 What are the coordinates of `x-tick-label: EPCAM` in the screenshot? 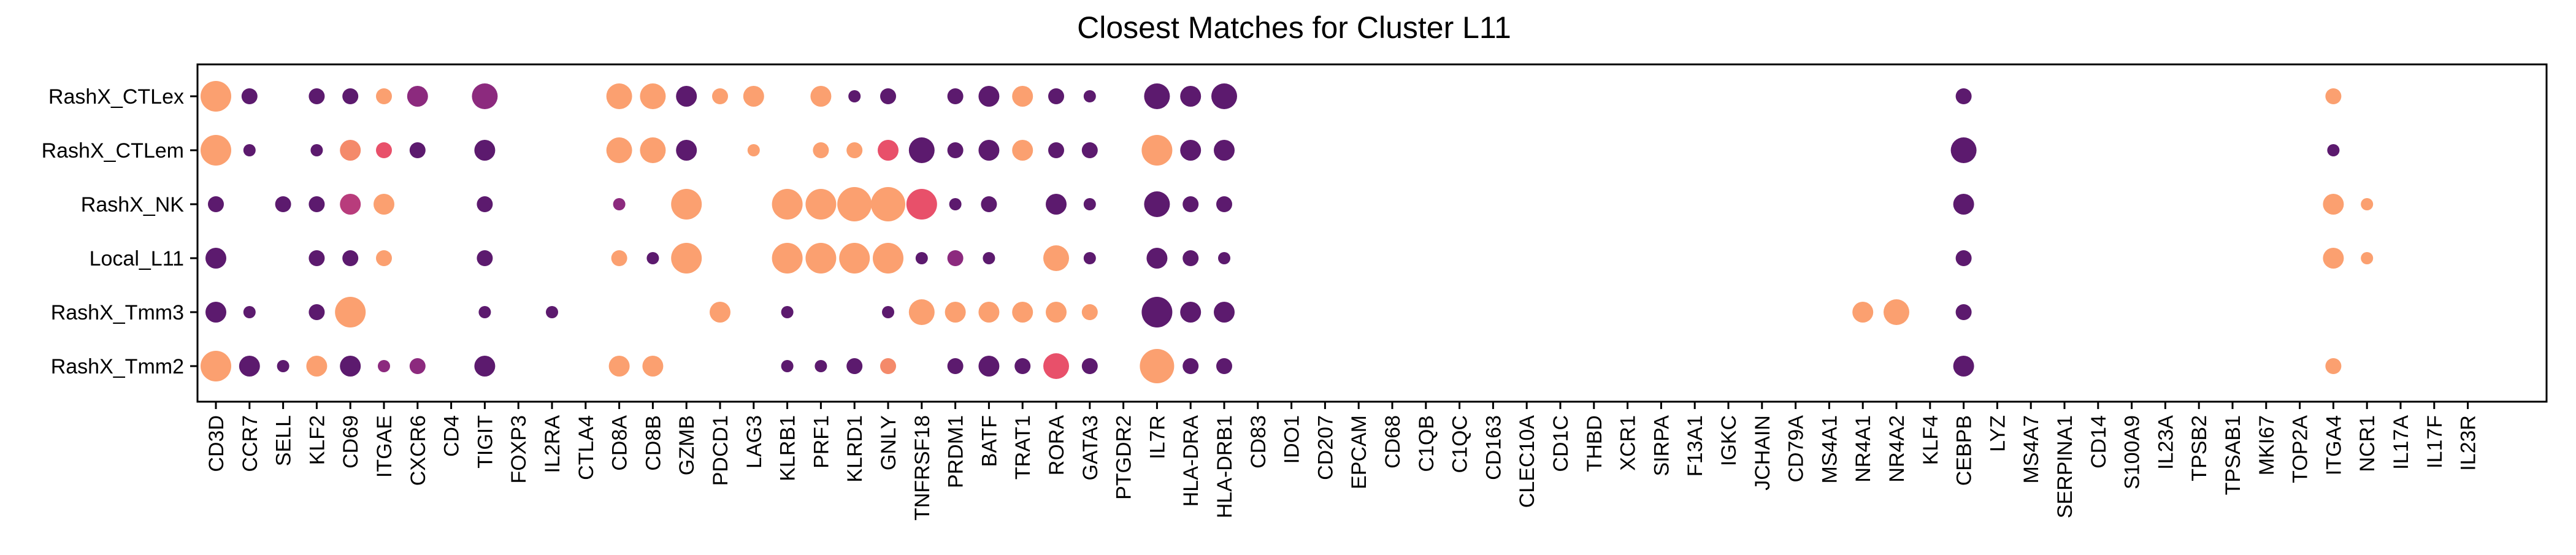 It's located at (1359, 452).